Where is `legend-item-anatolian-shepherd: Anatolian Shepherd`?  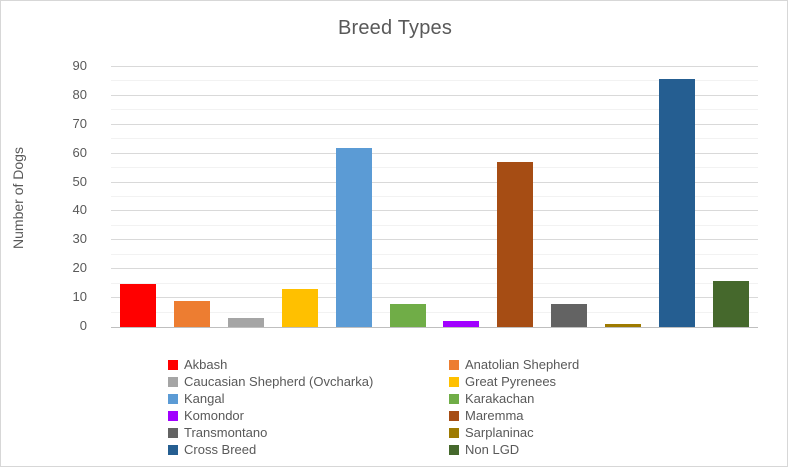 legend-item-anatolian-shepherd: Anatolian Shepherd is located at coordinates (514, 364).